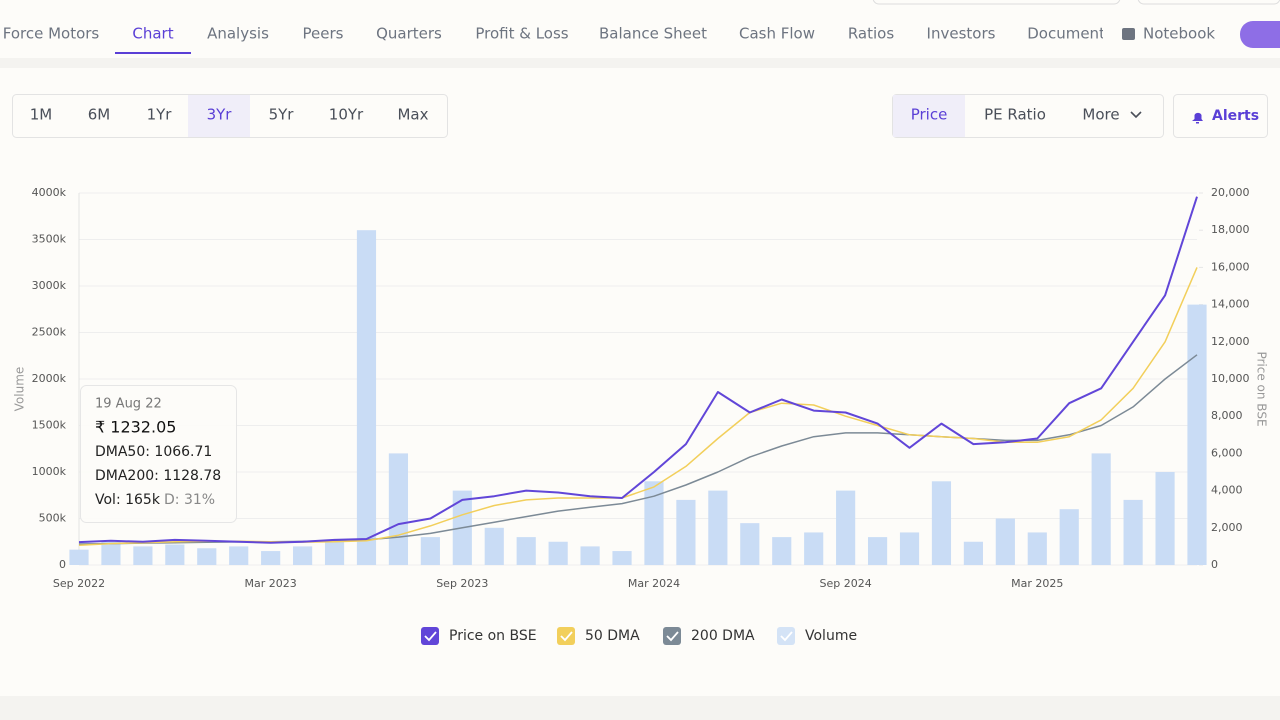 Image resolution: width=1280 pixels, height=720 pixels. What do you see at coordinates (777, 34) in the screenshot?
I see `nav-tab: Cash Flow` at bounding box center [777, 34].